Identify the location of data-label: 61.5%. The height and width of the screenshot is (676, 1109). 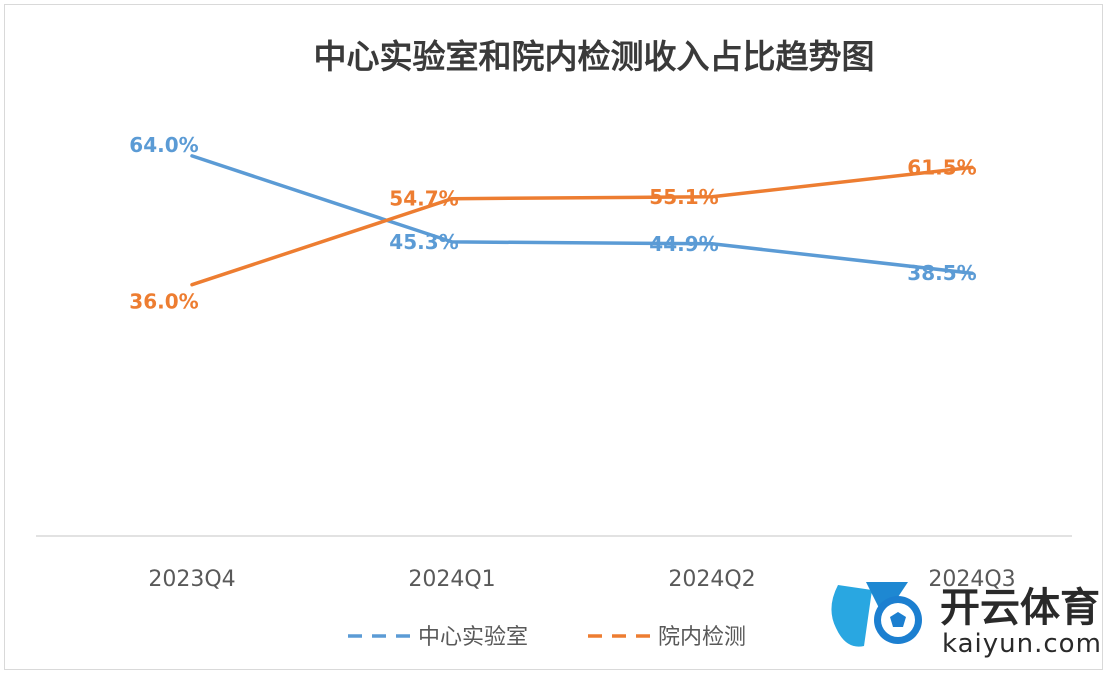
(941, 167).